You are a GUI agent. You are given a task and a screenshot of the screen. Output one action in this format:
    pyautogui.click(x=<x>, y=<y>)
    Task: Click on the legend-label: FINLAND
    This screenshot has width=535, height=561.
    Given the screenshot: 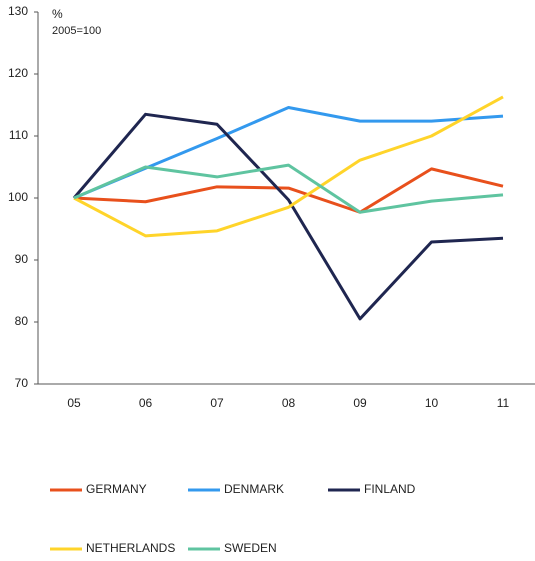 What is the action you would take?
    pyautogui.click(x=390, y=489)
    